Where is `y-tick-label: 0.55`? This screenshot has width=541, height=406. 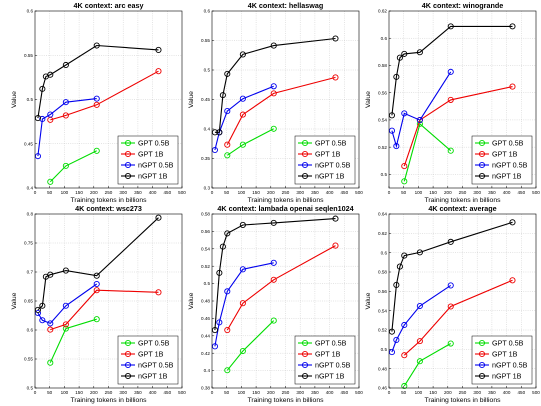
y-tick-label: 0.55 is located at coordinates (28, 55).